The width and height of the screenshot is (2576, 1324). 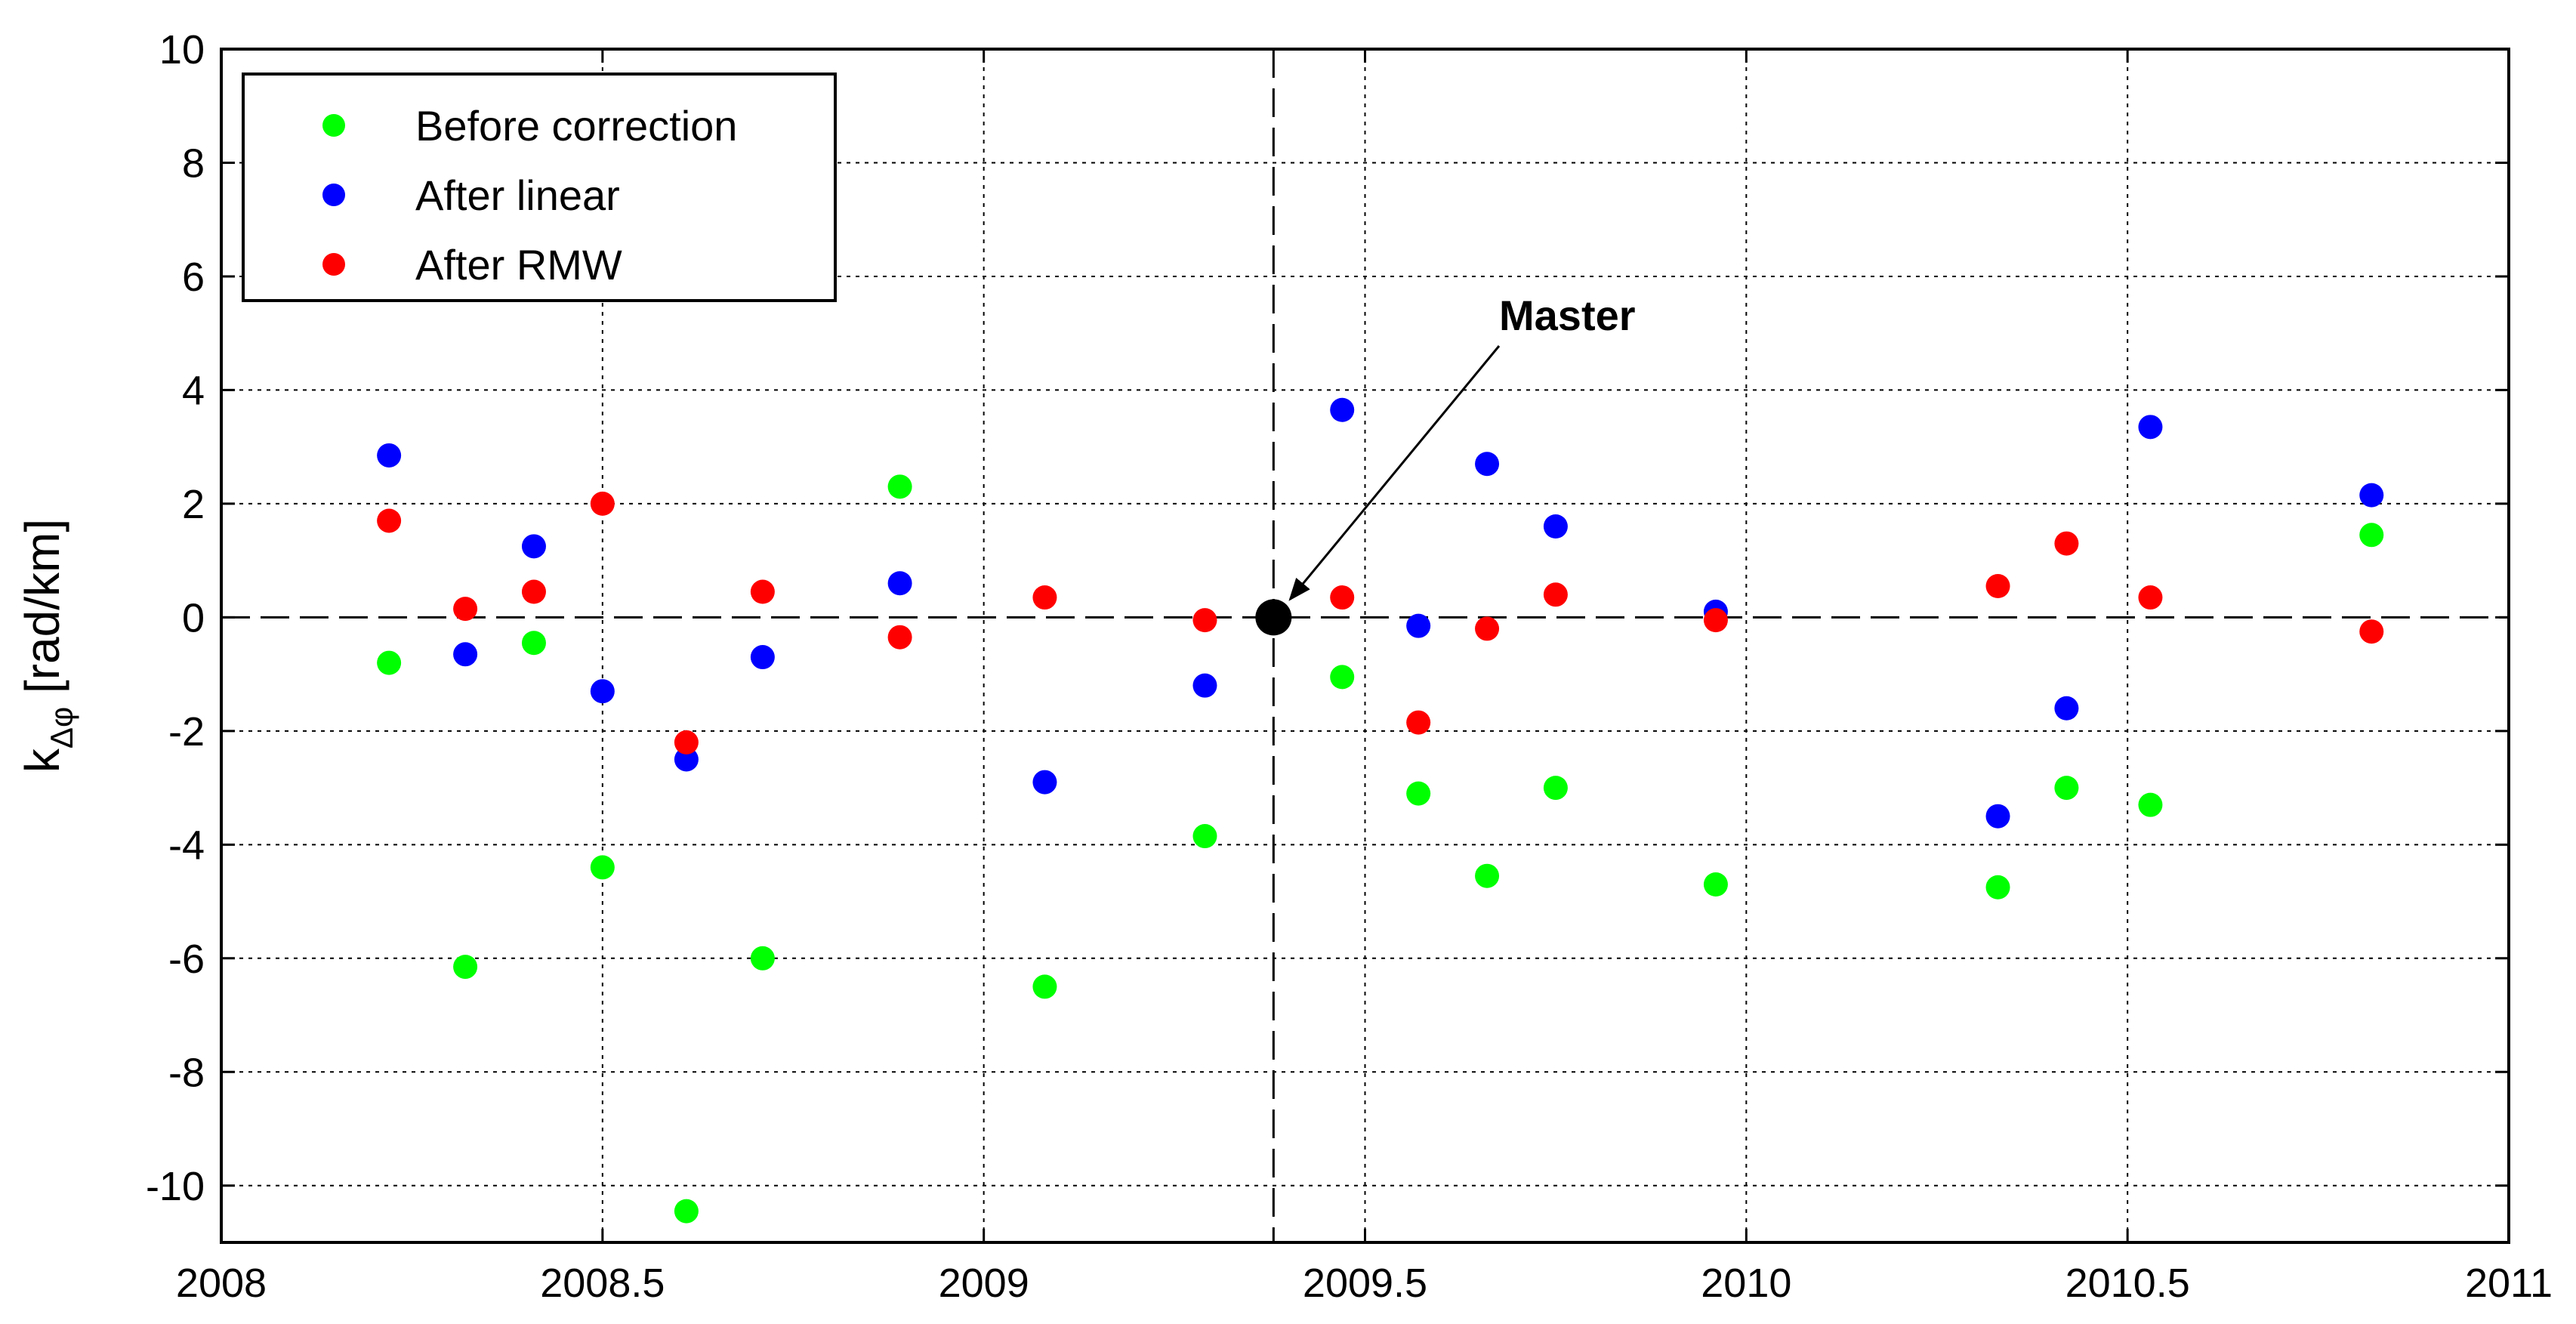 I want to click on y-axis-label-subscript: Δφ, so click(x=61, y=728).